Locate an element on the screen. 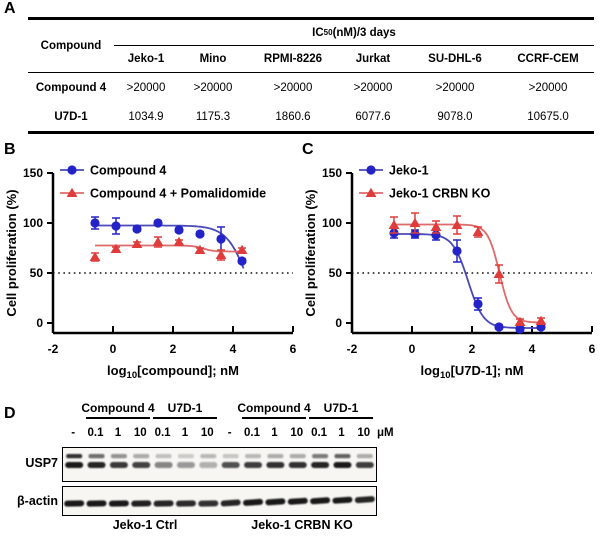 Image resolution: width=600 pixels, height=540 pixels. actin-blot-bands is located at coordinates (219, 501).